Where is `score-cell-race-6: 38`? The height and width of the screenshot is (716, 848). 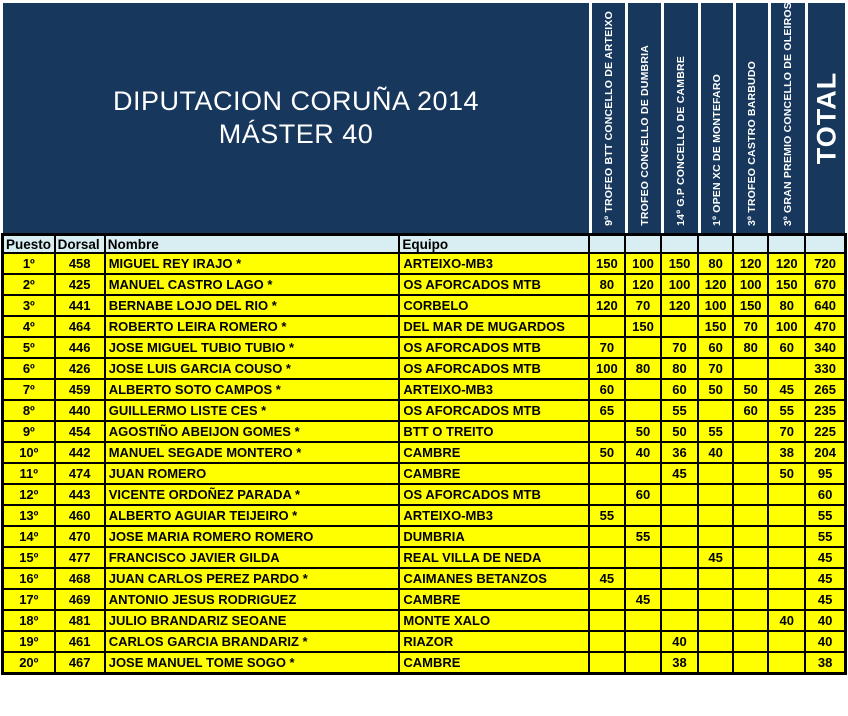
score-cell-race-6: 38 is located at coordinates (787, 452).